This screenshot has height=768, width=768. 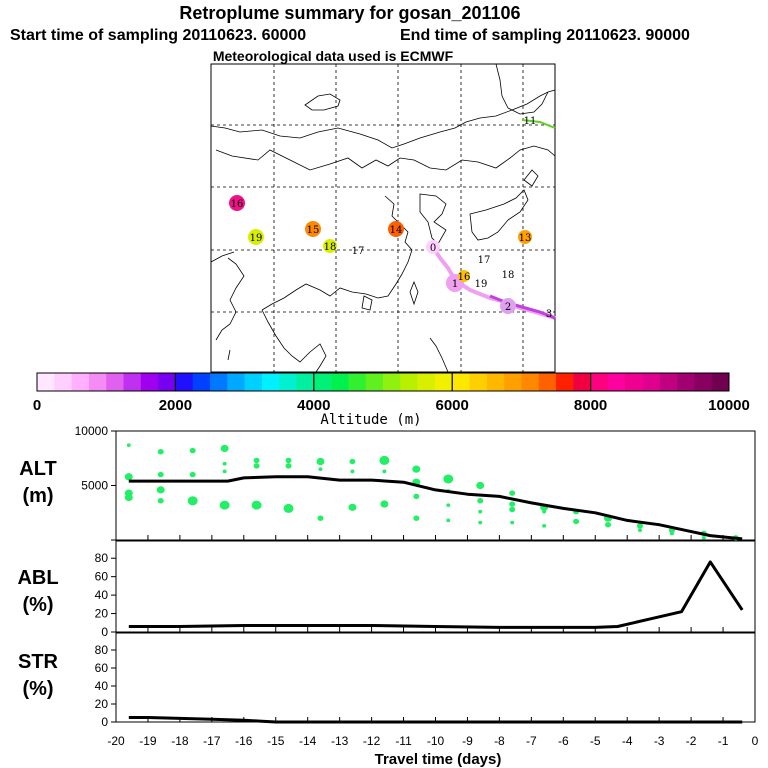 I want to click on x-tick-label: -8, so click(x=499, y=741).